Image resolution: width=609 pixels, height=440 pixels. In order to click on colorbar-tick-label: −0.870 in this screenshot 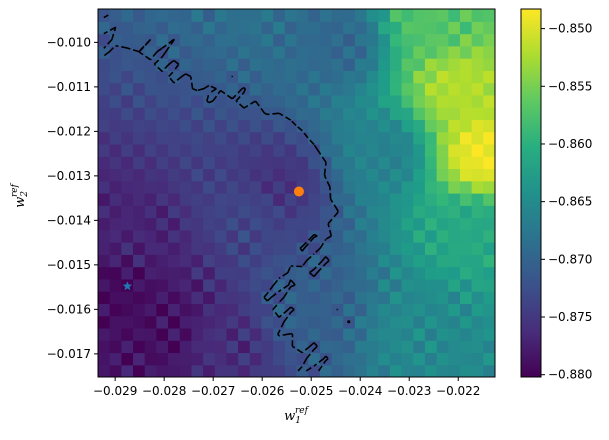, I will do `click(570, 259)`.